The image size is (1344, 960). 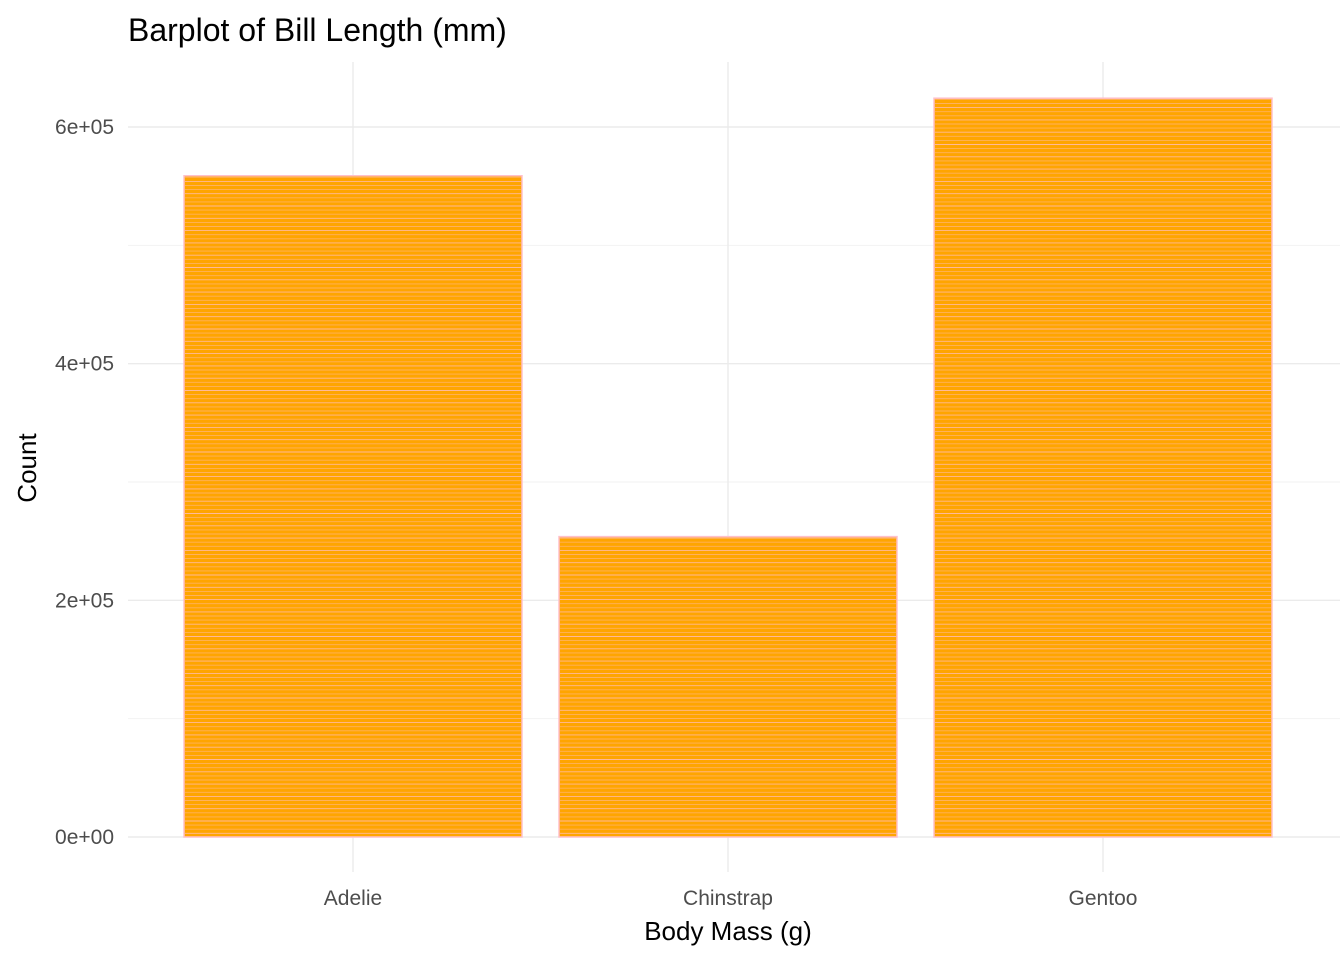 I want to click on bar-stripes, so click(x=728, y=685).